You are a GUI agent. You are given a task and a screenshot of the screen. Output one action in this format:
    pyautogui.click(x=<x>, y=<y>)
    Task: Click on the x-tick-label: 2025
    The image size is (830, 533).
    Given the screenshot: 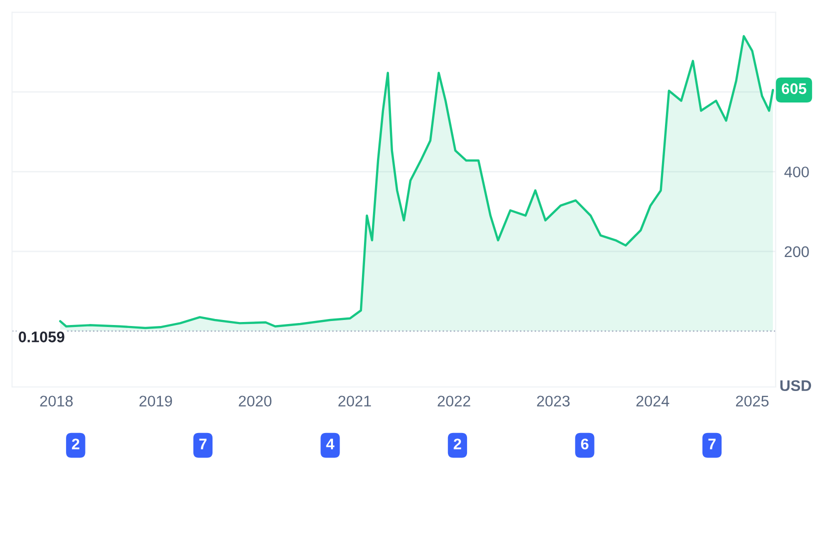 What is the action you would take?
    pyautogui.click(x=752, y=401)
    